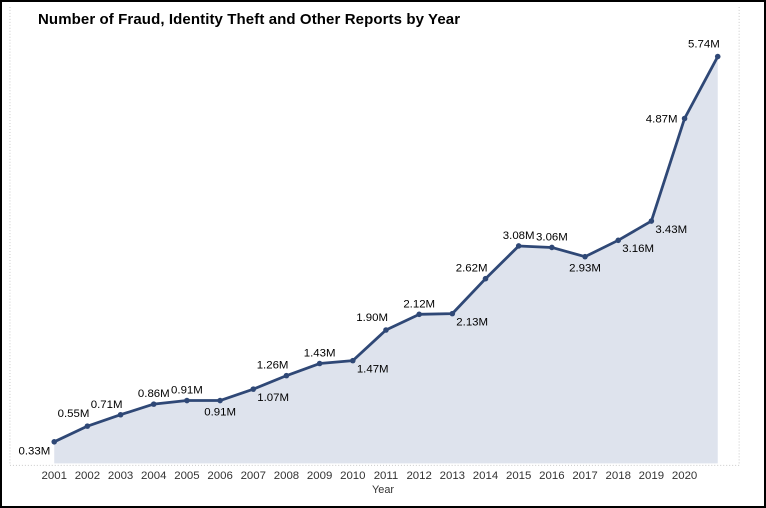 Image resolution: width=766 pixels, height=508 pixels. Describe the element at coordinates (618, 476) in the screenshot. I see `x-tick-label: 2018` at that location.